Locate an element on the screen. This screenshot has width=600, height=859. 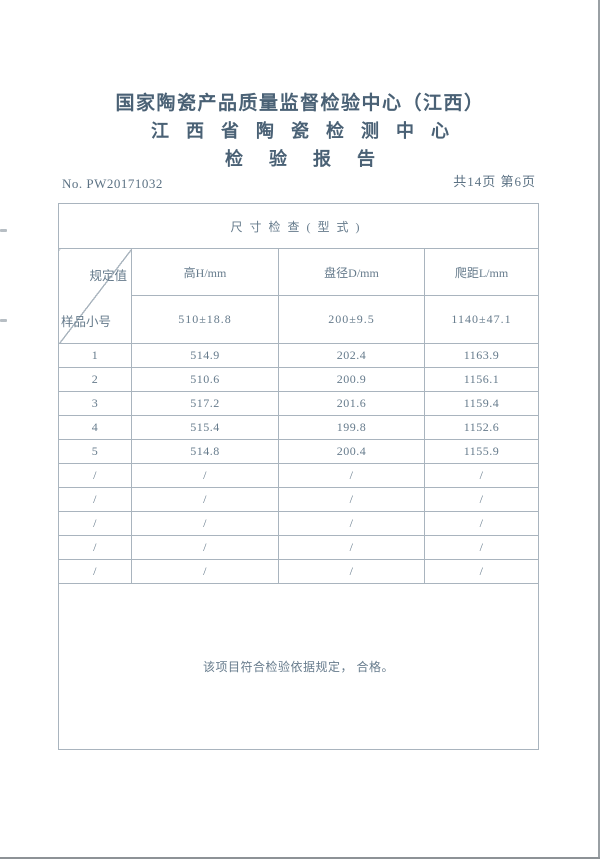
cell-height: 510.6 is located at coordinates (205, 379).